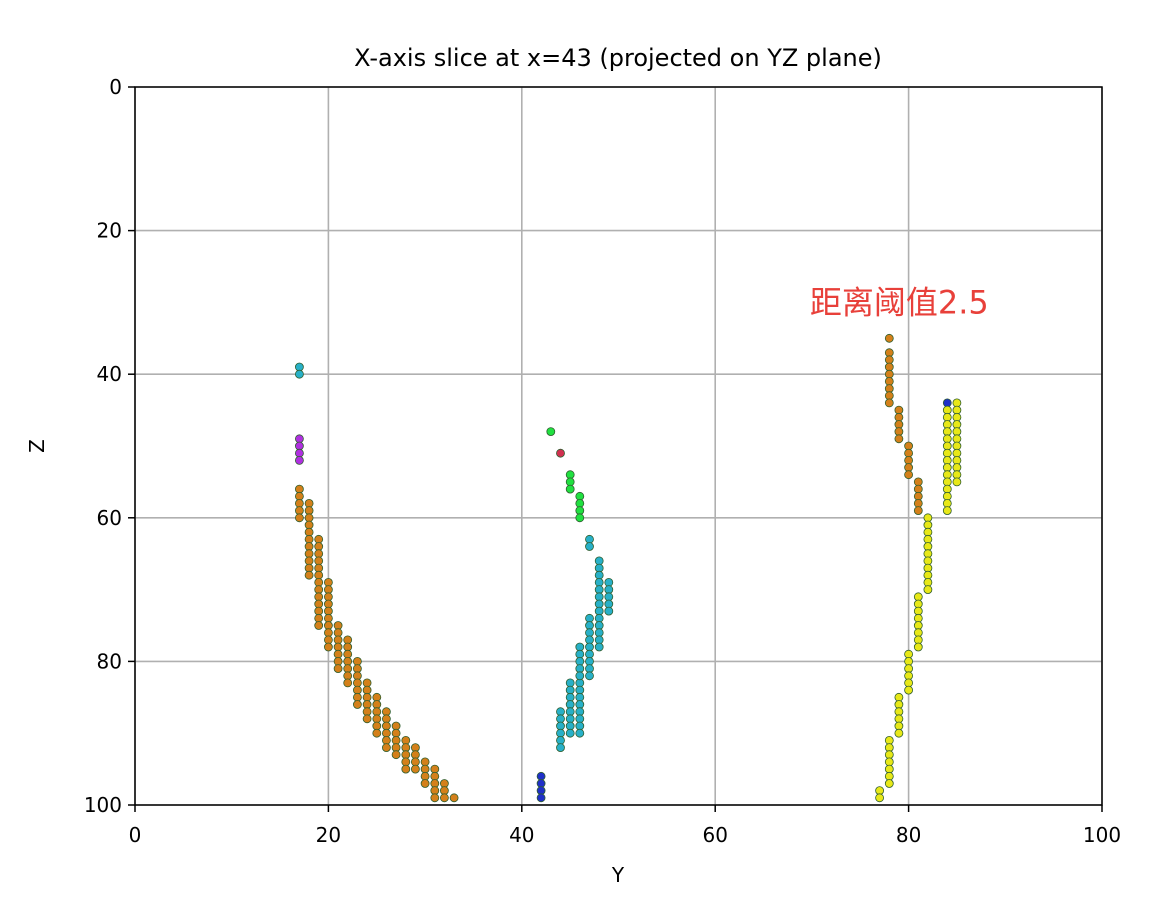 Image resolution: width=1173 pixels, height=900 pixels. Describe the element at coordinates (618, 875) in the screenshot. I see `x-axis-label: Y` at that location.